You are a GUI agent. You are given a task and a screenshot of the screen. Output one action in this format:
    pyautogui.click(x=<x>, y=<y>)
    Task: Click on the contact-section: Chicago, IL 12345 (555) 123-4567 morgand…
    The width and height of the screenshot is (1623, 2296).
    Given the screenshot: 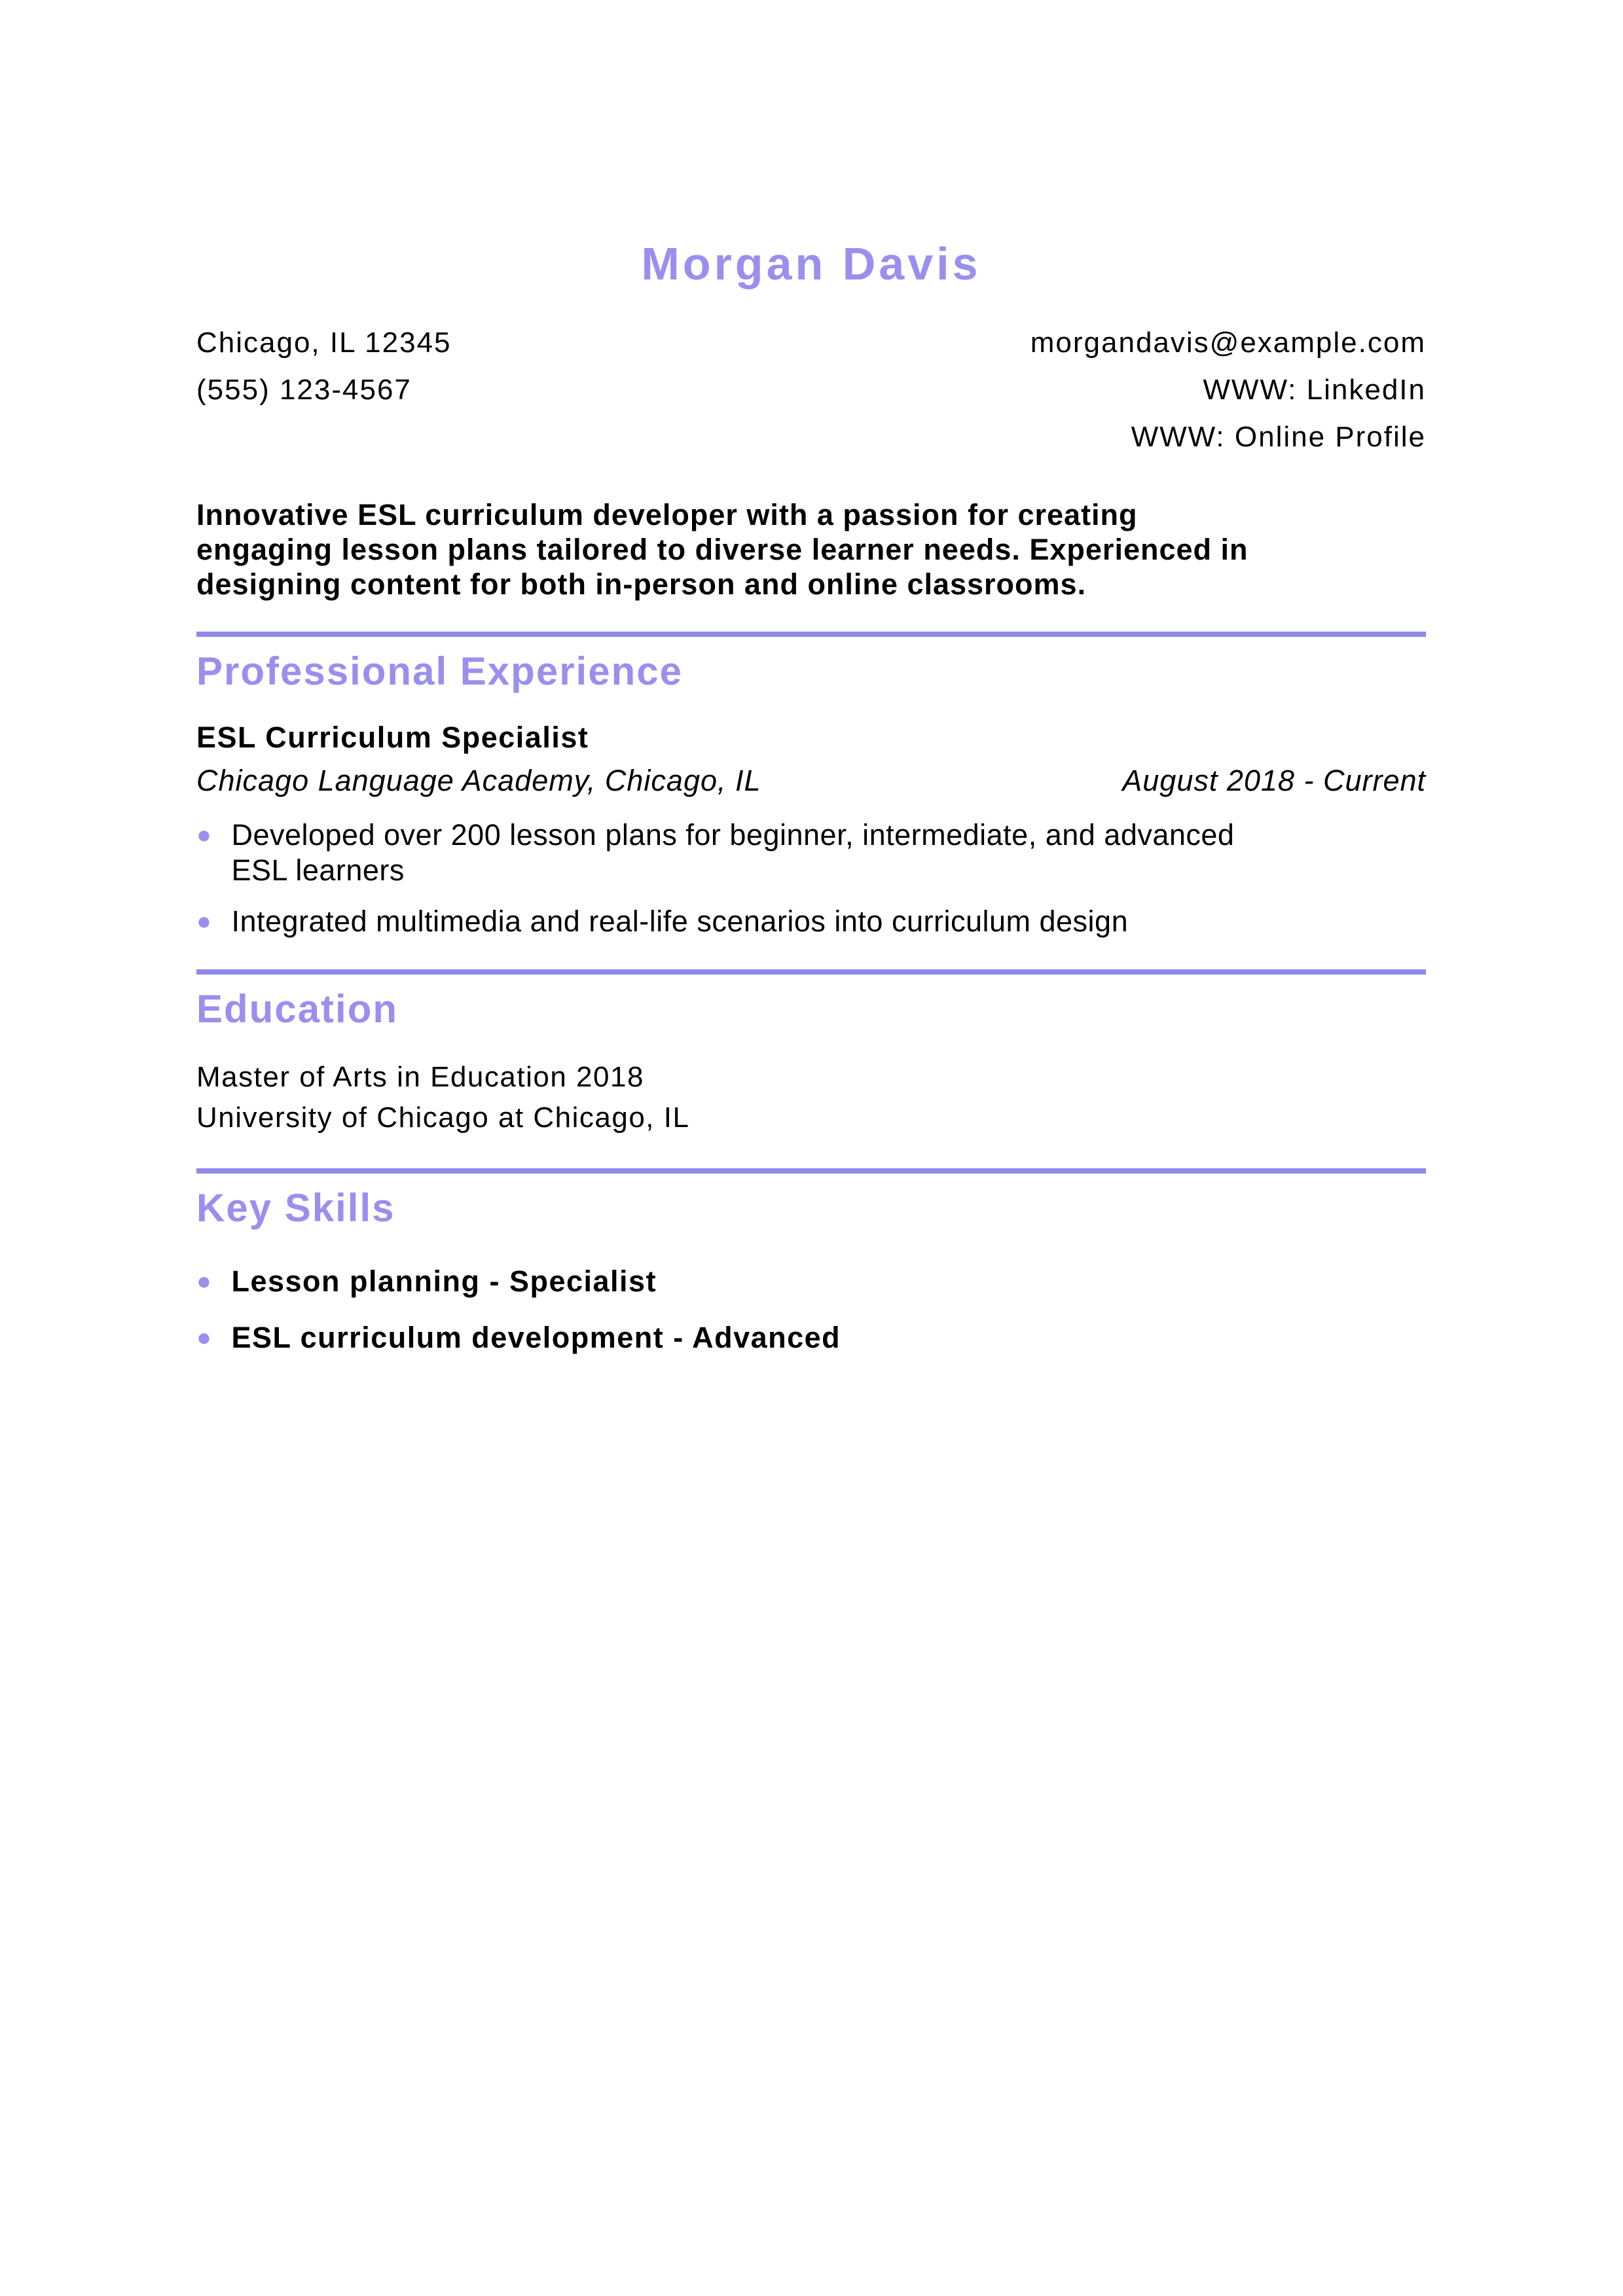 What is the action you would take?
    pyautogui.click(x=811, y=390)
    